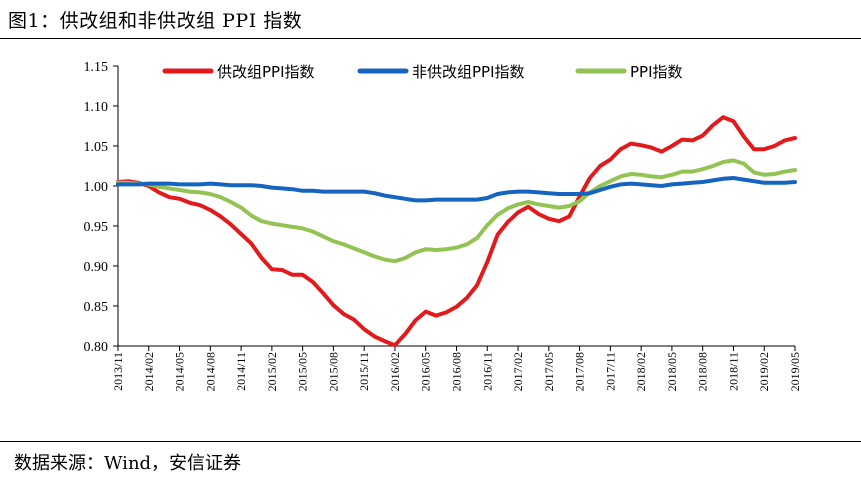 This screenshot has width=861, height=478. I want to click on y-tick-label: 0.95, so click(96, 227).